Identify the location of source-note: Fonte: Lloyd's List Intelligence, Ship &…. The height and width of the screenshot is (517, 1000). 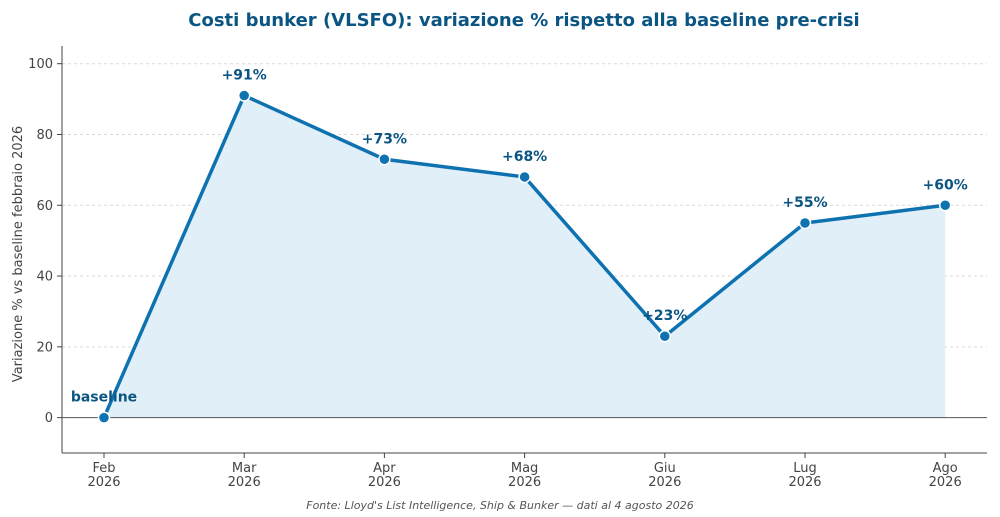
(500, 505).